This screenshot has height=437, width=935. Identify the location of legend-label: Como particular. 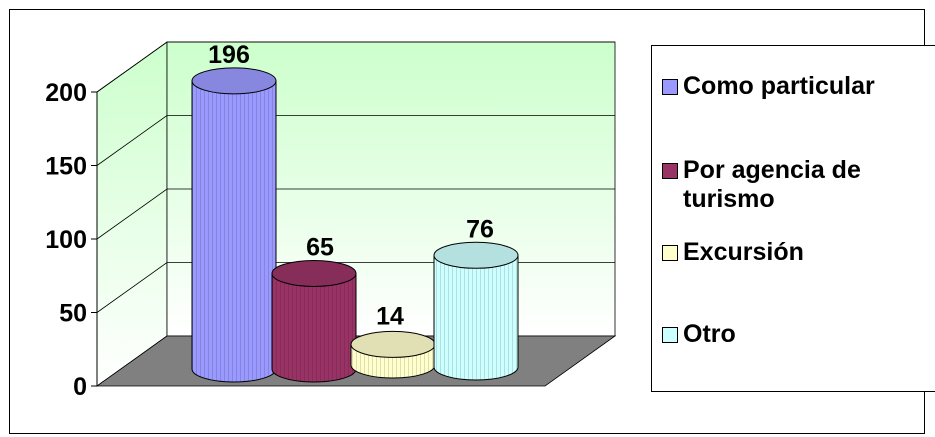
(779, 86).